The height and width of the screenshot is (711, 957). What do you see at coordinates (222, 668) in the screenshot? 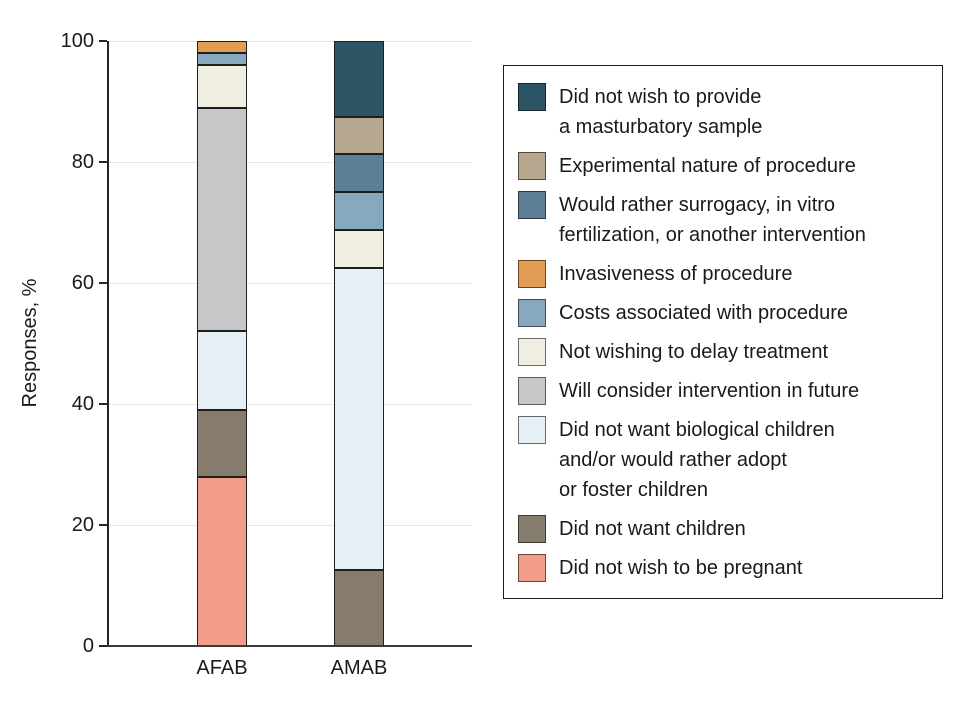
I see `x-tick-label-afab: AFAB` at bounding box center [222, 668].